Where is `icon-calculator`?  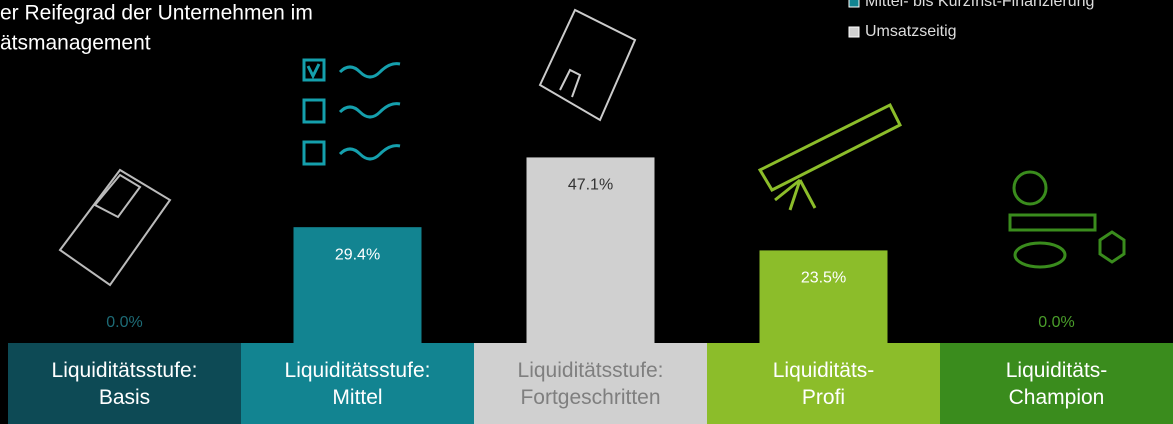 icon-calculator is located at coordinates (115, 227).